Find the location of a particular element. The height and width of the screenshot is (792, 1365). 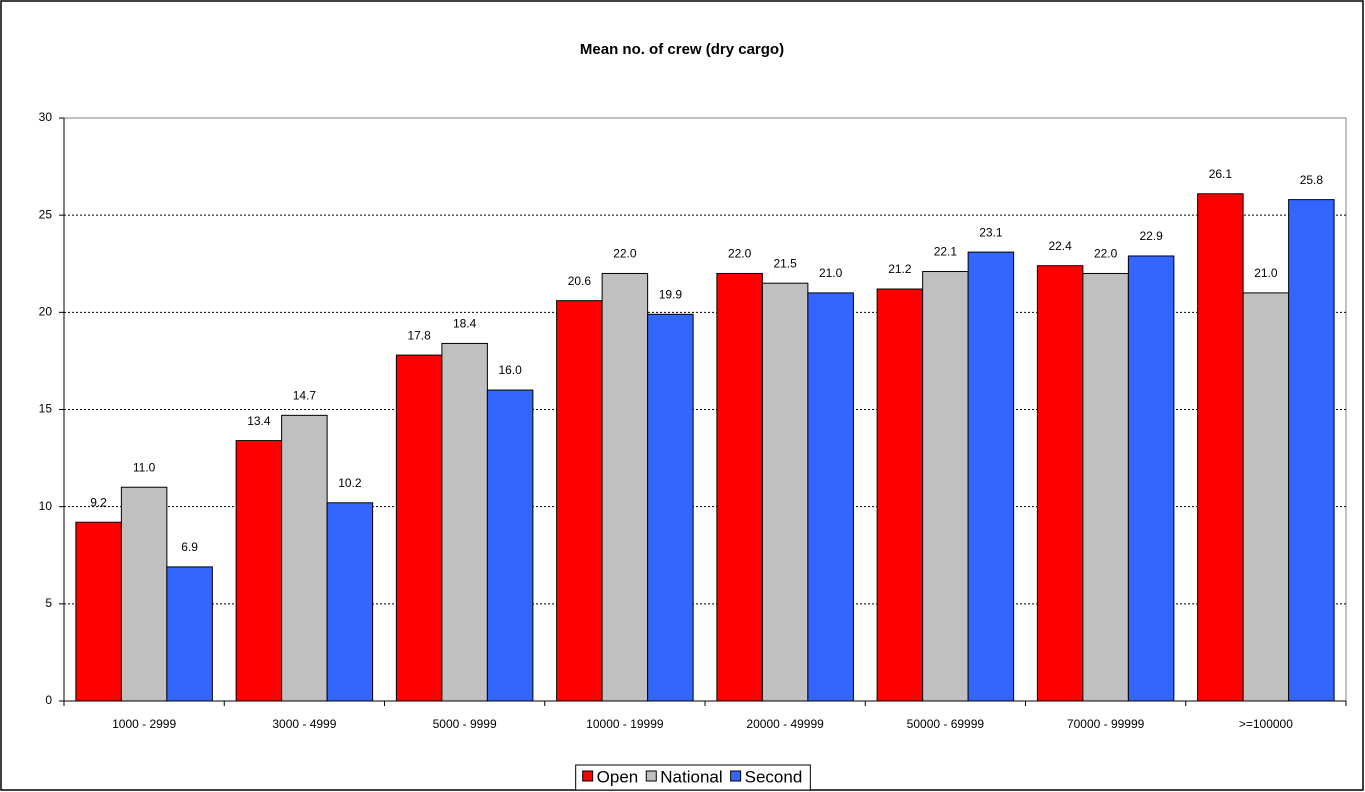

value-label: 20.6 is located at coordinates (580, 281).